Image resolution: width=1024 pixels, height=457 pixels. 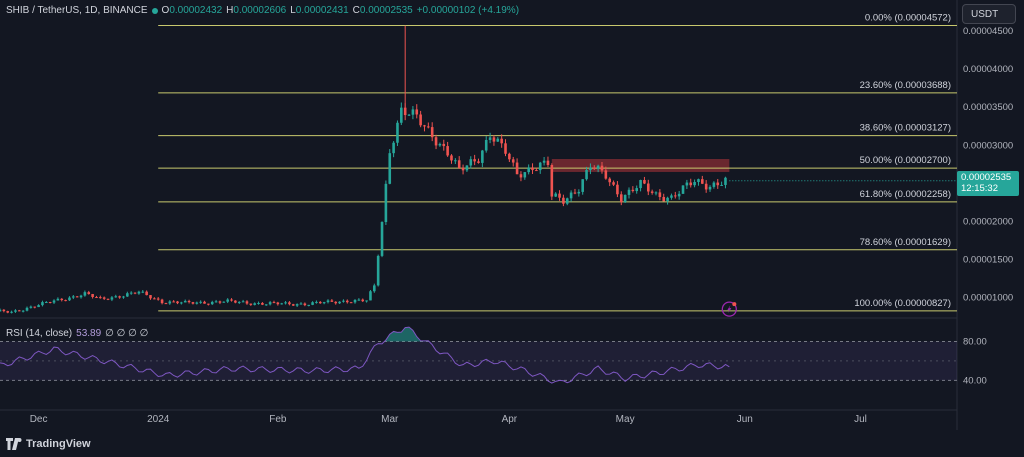 I want to click on fib-level-label: 23.60% (0.00003688), so click(x=905, y=85).